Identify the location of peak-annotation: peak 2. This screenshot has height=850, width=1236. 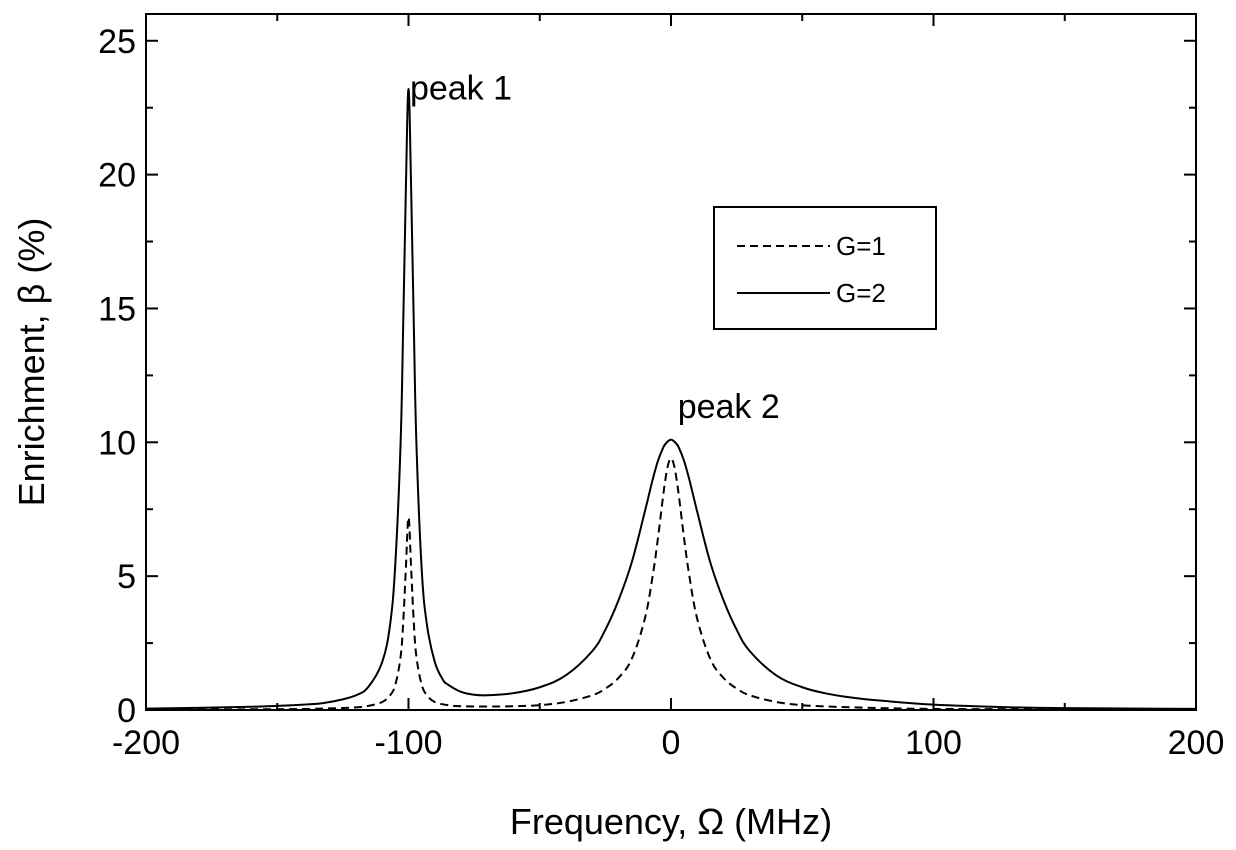
(729, 407).